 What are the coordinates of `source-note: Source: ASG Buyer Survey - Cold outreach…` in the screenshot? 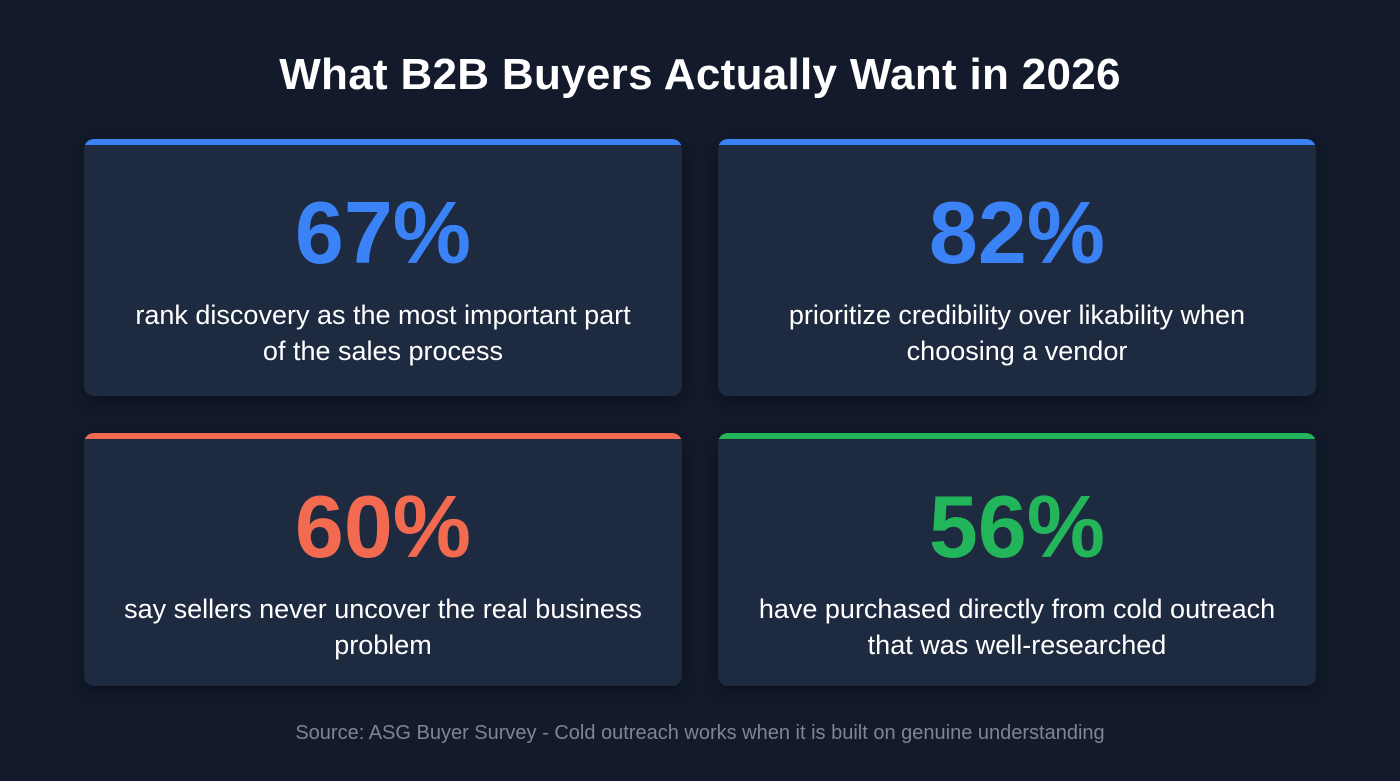 It's located at (700, 733).